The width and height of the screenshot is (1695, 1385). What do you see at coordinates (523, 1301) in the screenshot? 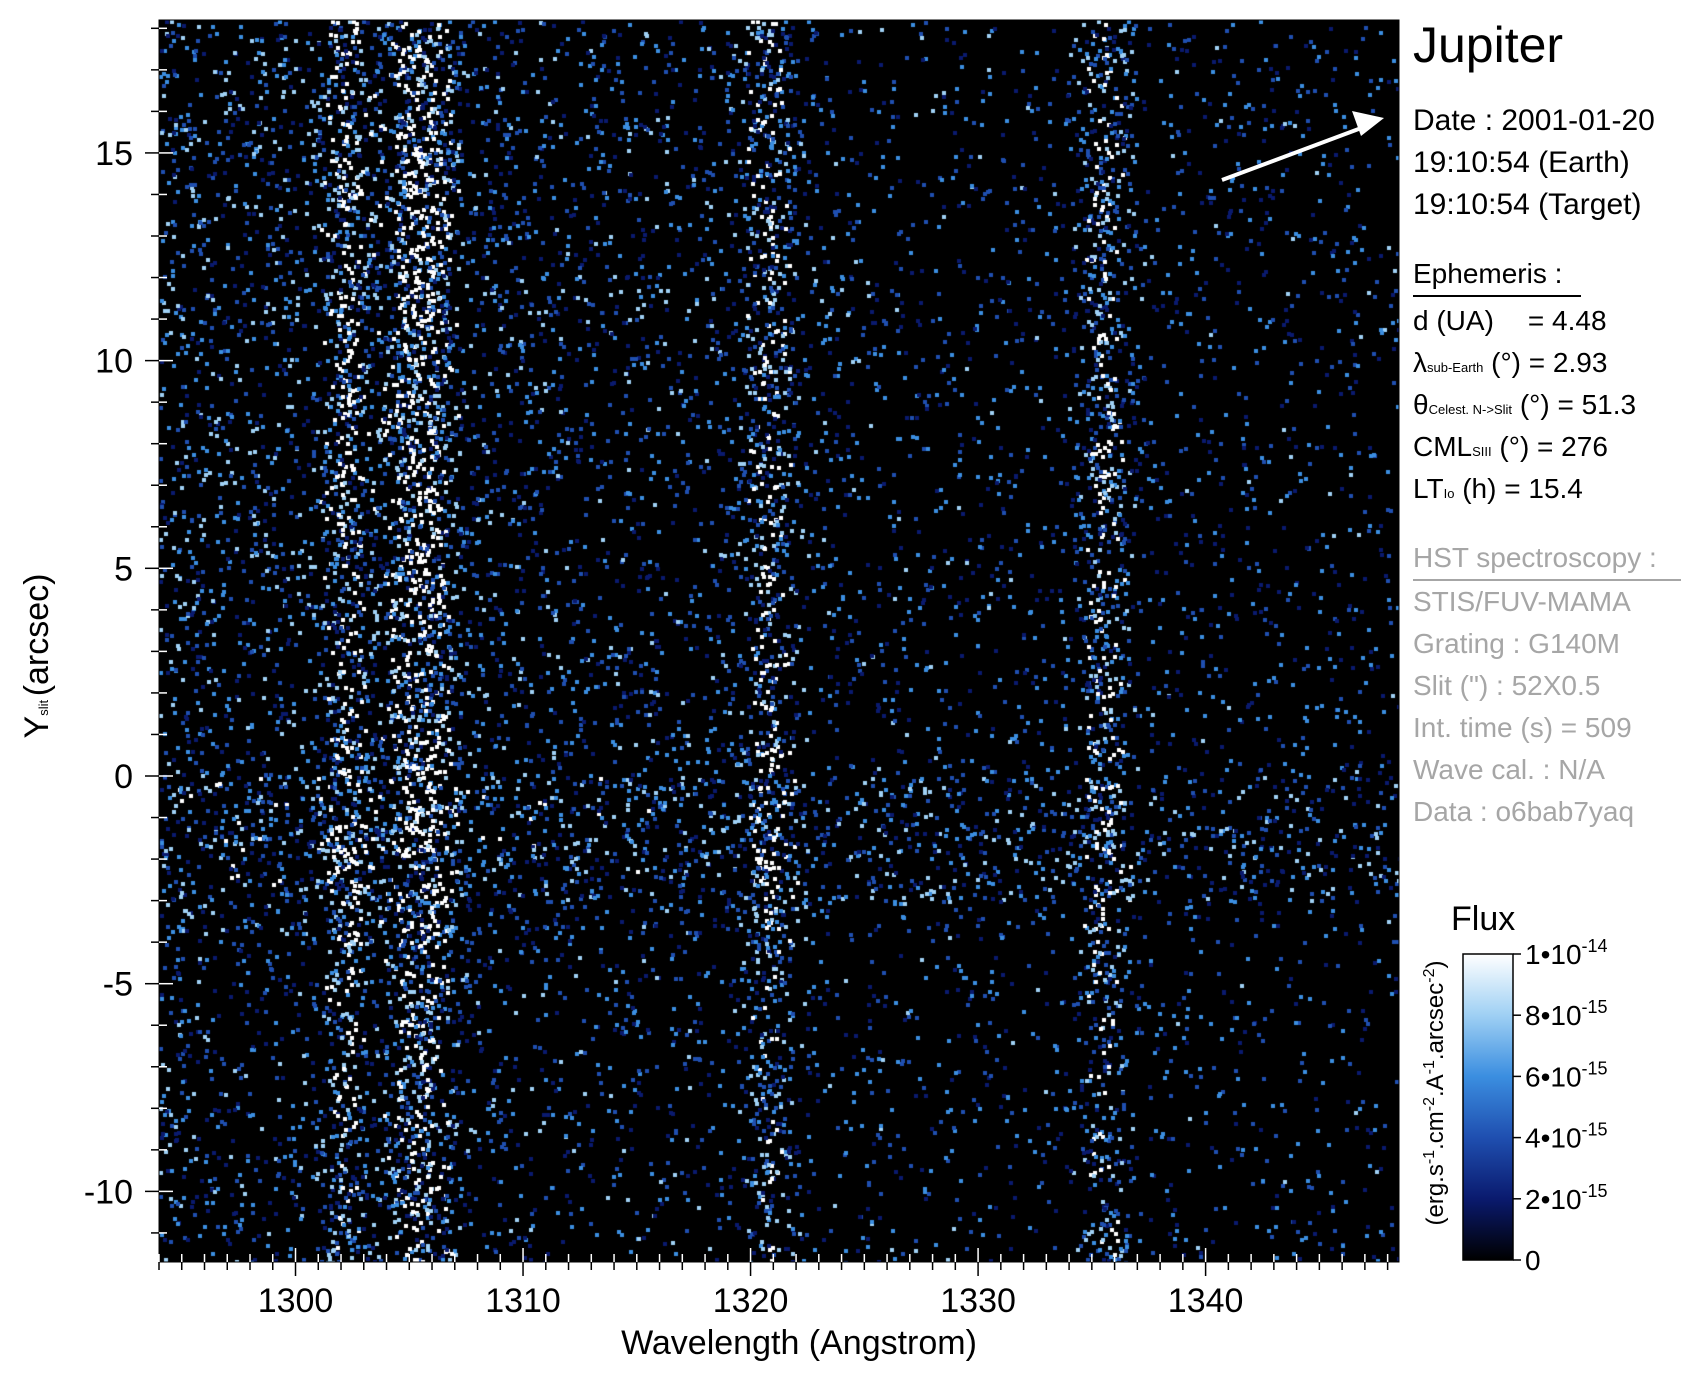
I see `x-tick-label: 1310` at bounding box center [523, 1301].